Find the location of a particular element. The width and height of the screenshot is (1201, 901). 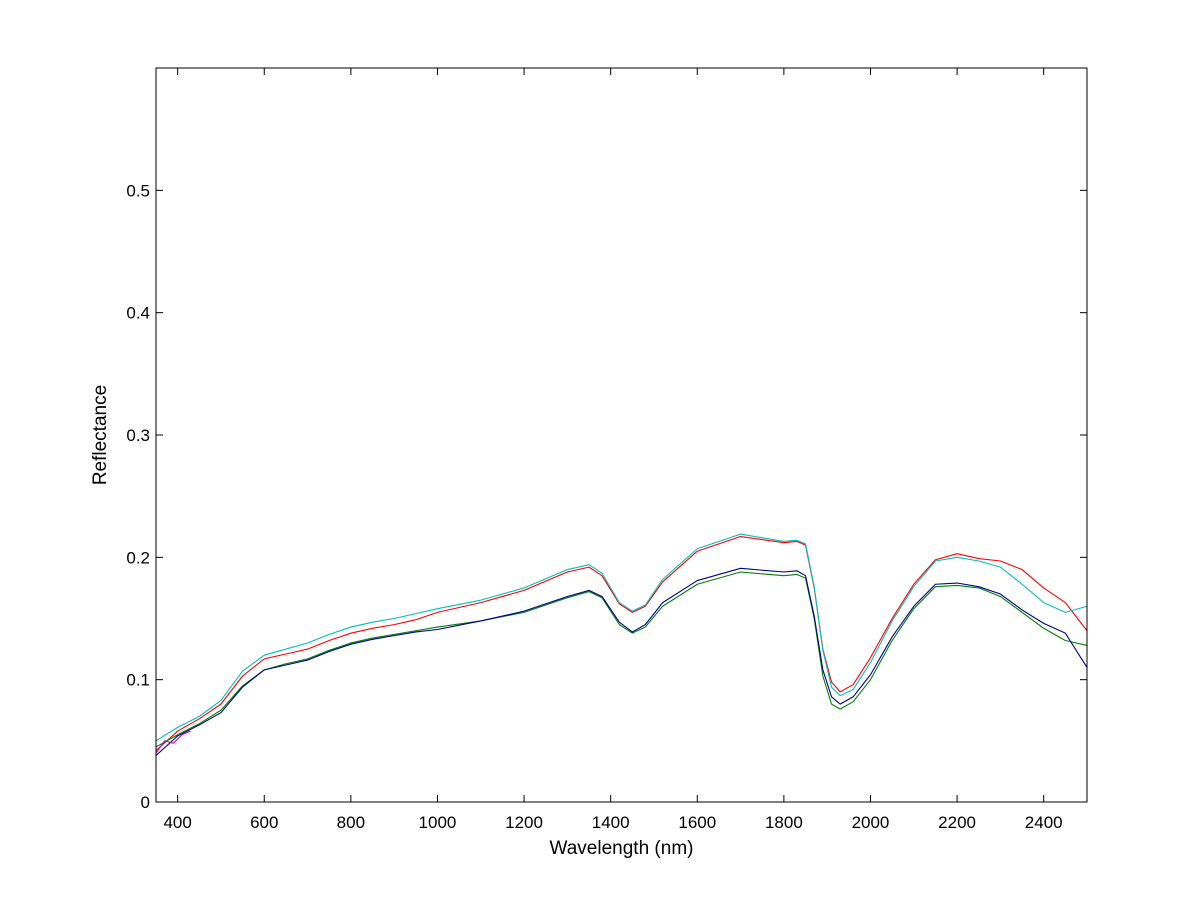

x-tick-label: 800 is located at coordinates (351, 822).